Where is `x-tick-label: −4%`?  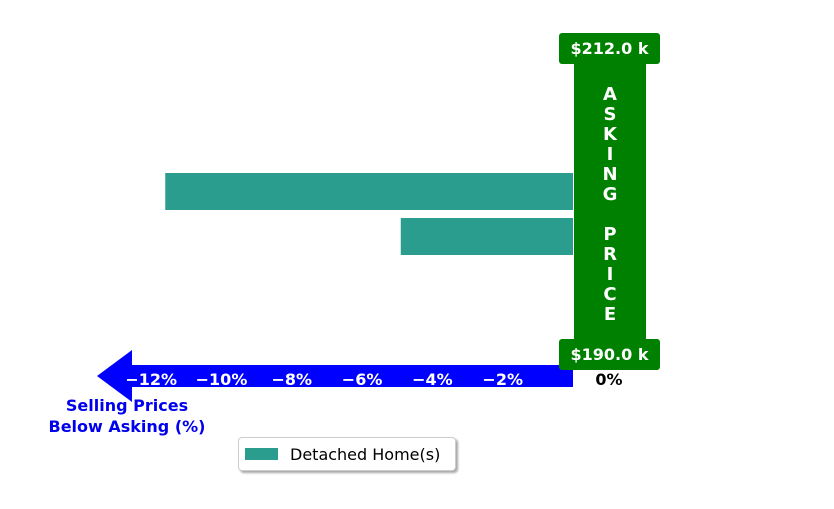
x-tick-label: −4% is located at coordinates (432, 379).